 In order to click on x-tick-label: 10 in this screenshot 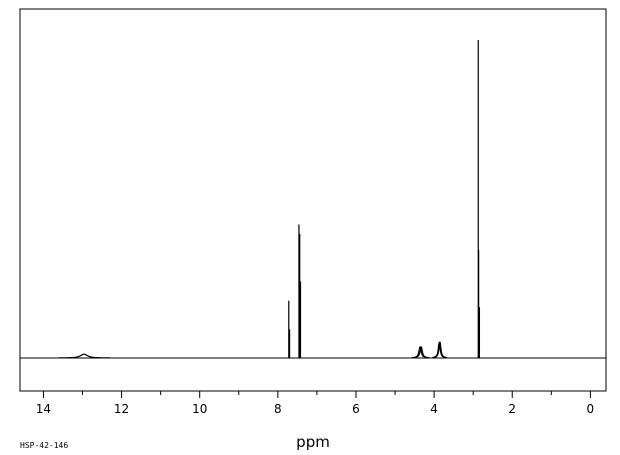, I will do `click(199, 409)`.